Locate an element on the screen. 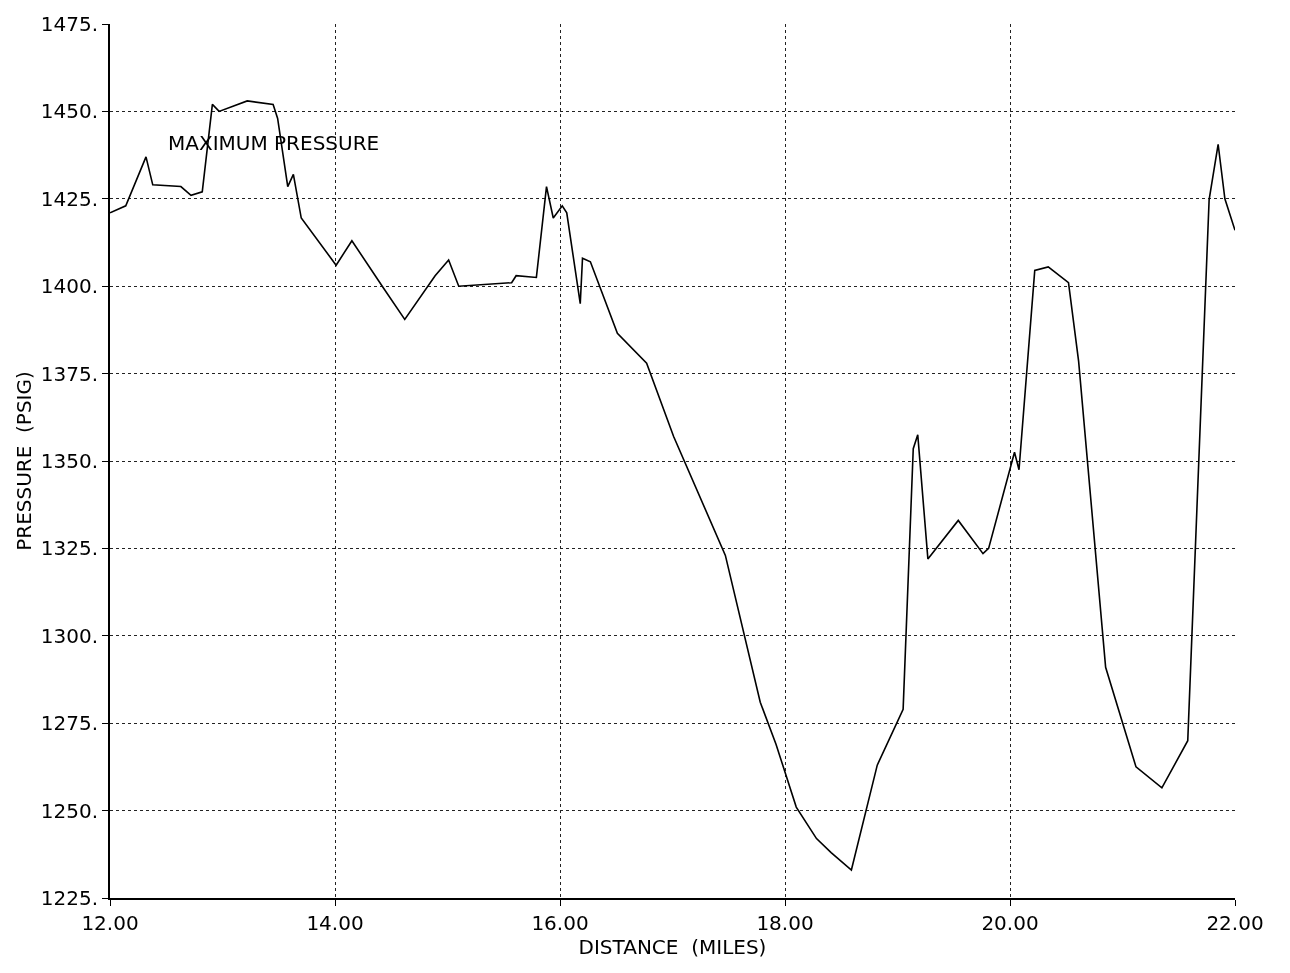  x-tick-label: 14.00 is located at coordinates (335, 923).